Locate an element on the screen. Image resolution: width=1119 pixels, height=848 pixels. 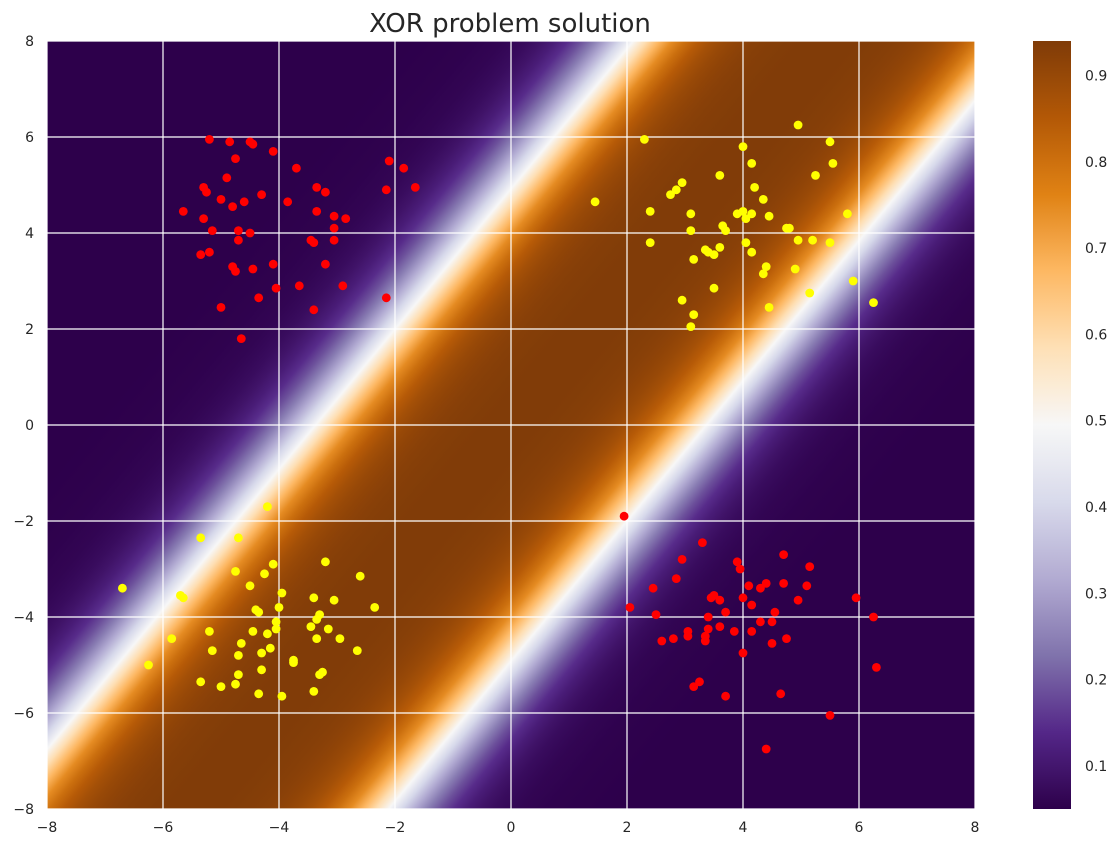
x-axis-ticks: −8 −6 −4 −2 0 2 4 6 8 is located at coordinates (508, 828).